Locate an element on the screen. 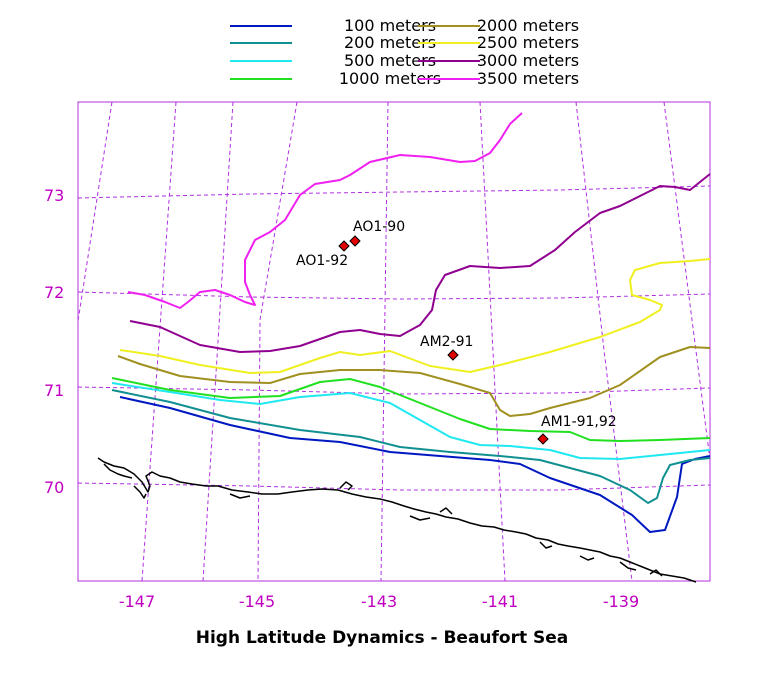  legend-label: 500 meters is located at coordinates (390, 60).